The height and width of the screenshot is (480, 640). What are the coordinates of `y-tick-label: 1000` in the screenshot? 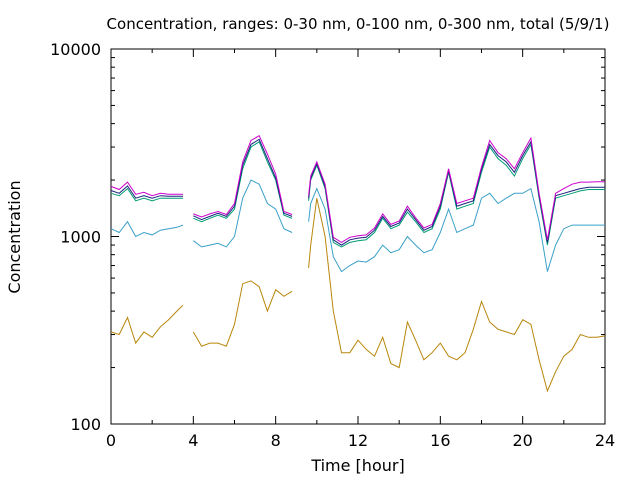 It's located at (80, 237).